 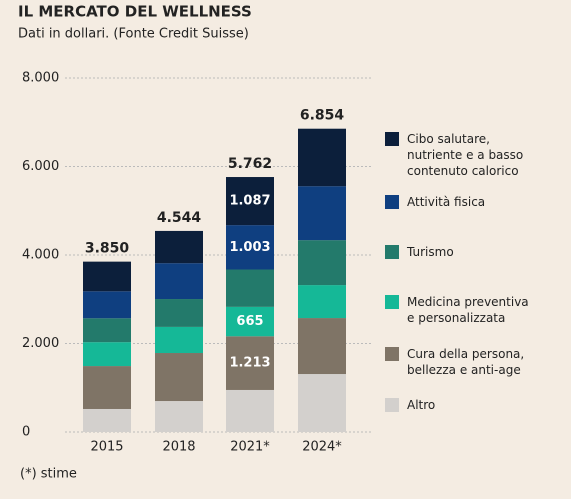 What do you see at coordinates (40, 166) in the screenshot?
I see `y-tick-label: 6.000` at bounding box center [40, 166].